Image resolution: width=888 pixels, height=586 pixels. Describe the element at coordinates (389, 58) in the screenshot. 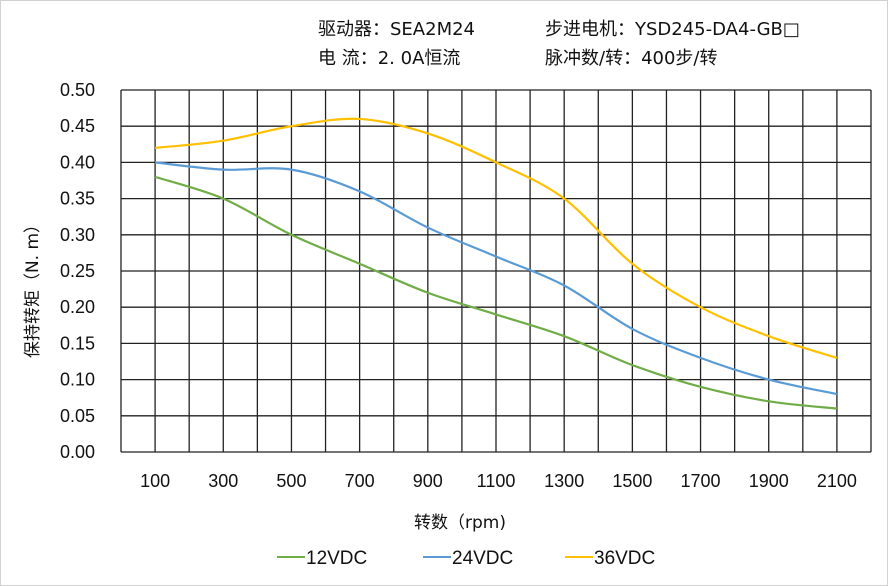

I see `current-info: 电 流：2. 0A恒流` at that location.